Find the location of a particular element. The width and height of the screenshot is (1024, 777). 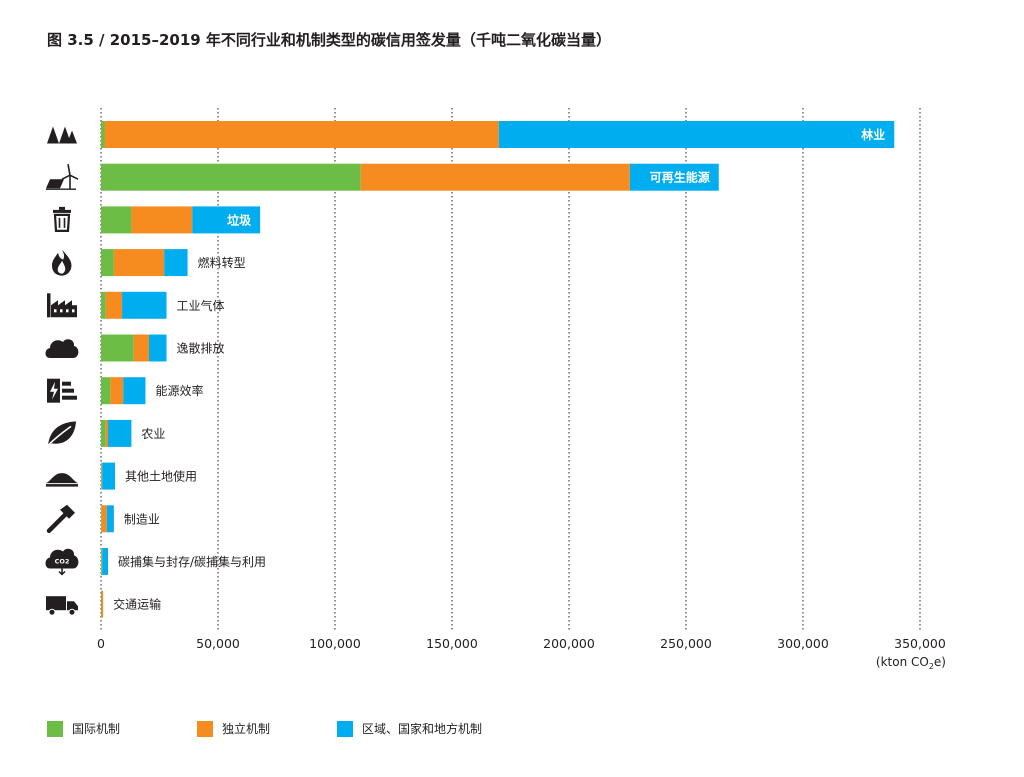

cloud-icon is located at coordinates (62, 348).